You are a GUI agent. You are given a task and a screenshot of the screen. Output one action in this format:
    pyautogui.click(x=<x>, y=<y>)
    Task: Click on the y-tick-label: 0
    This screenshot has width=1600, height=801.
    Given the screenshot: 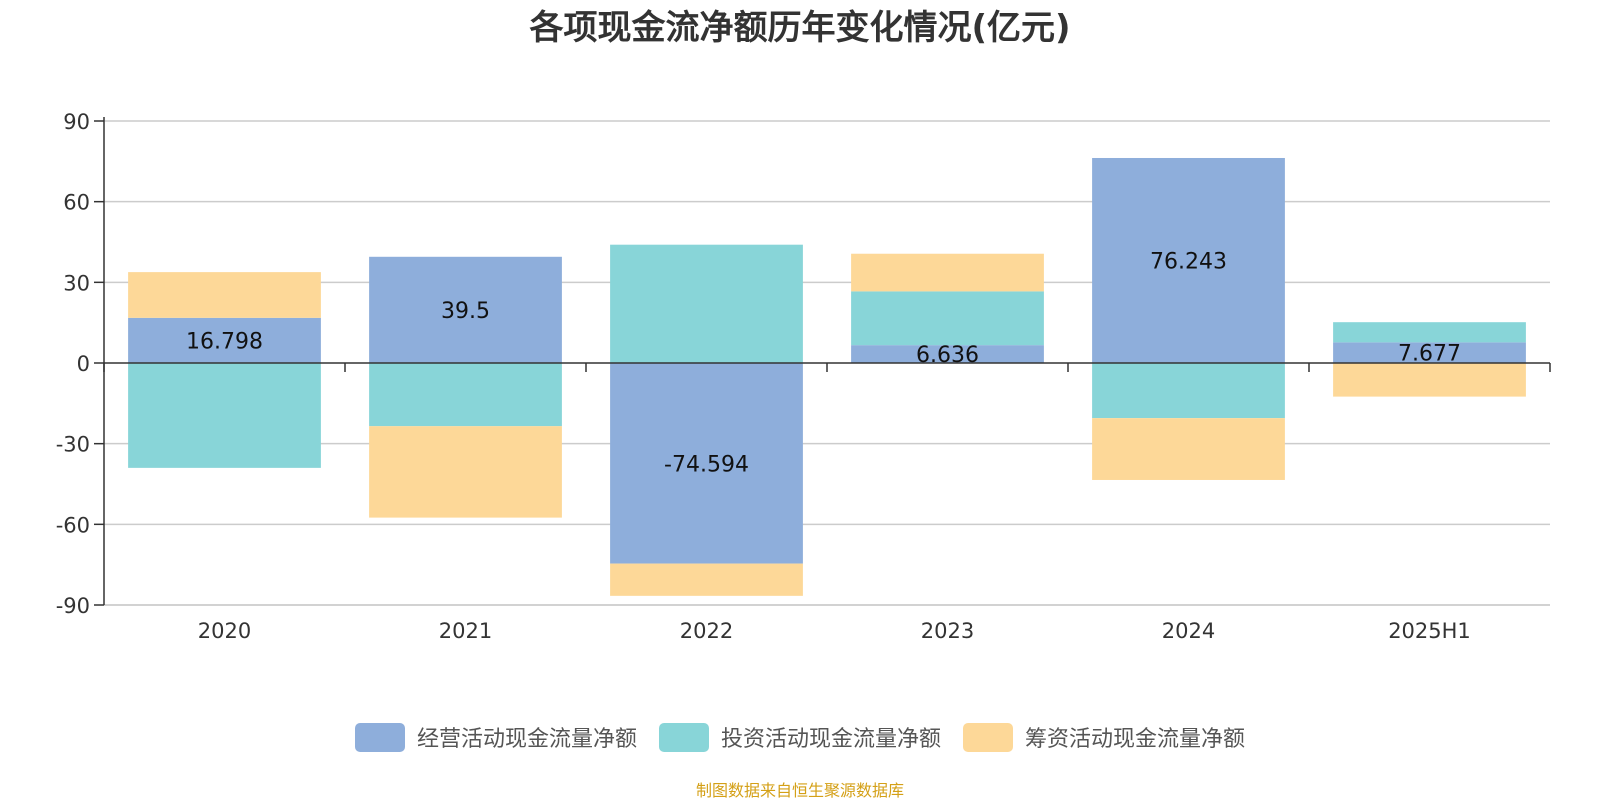 What is the action you would take?
    pyautogui.click(x=83, y=364)
    